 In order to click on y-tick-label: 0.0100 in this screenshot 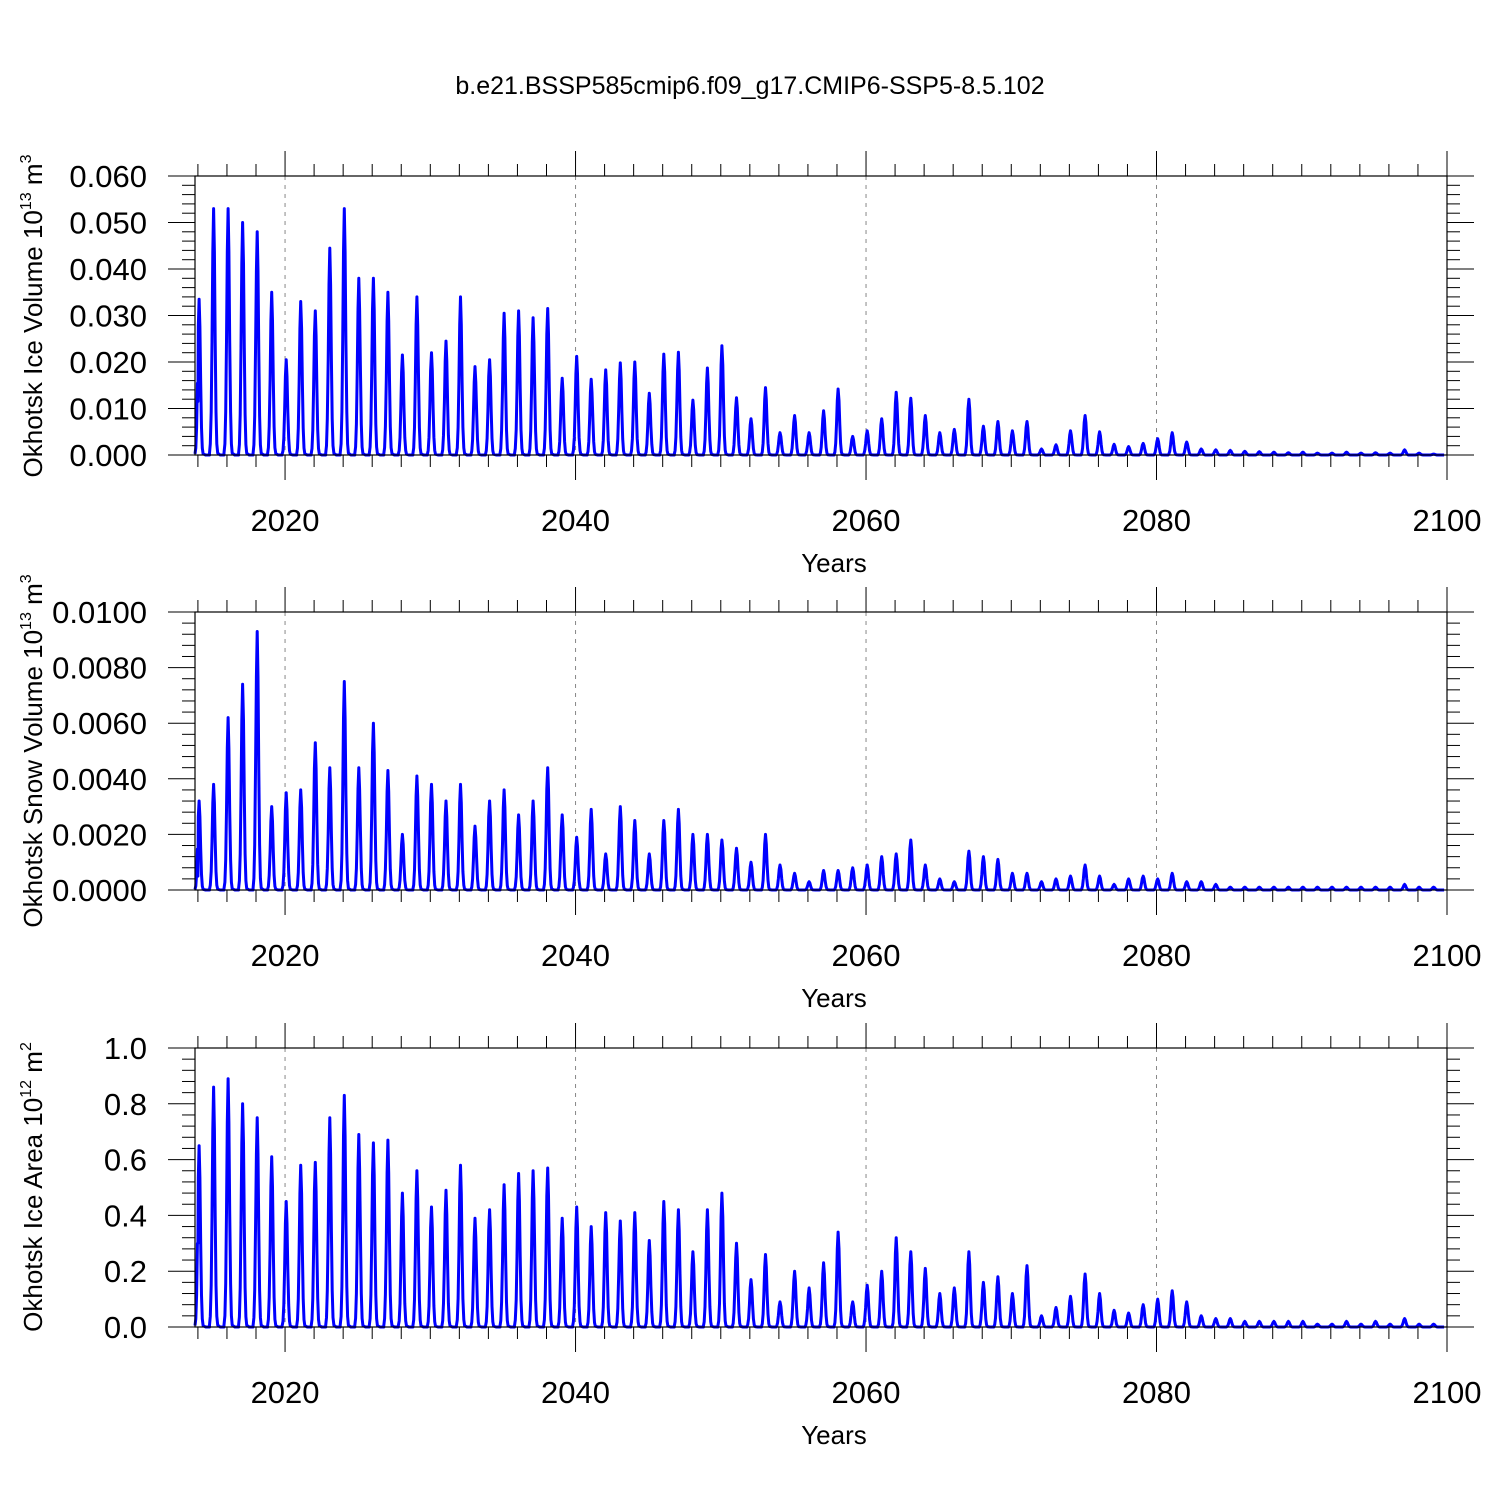, I will do `click(99, 612)`.